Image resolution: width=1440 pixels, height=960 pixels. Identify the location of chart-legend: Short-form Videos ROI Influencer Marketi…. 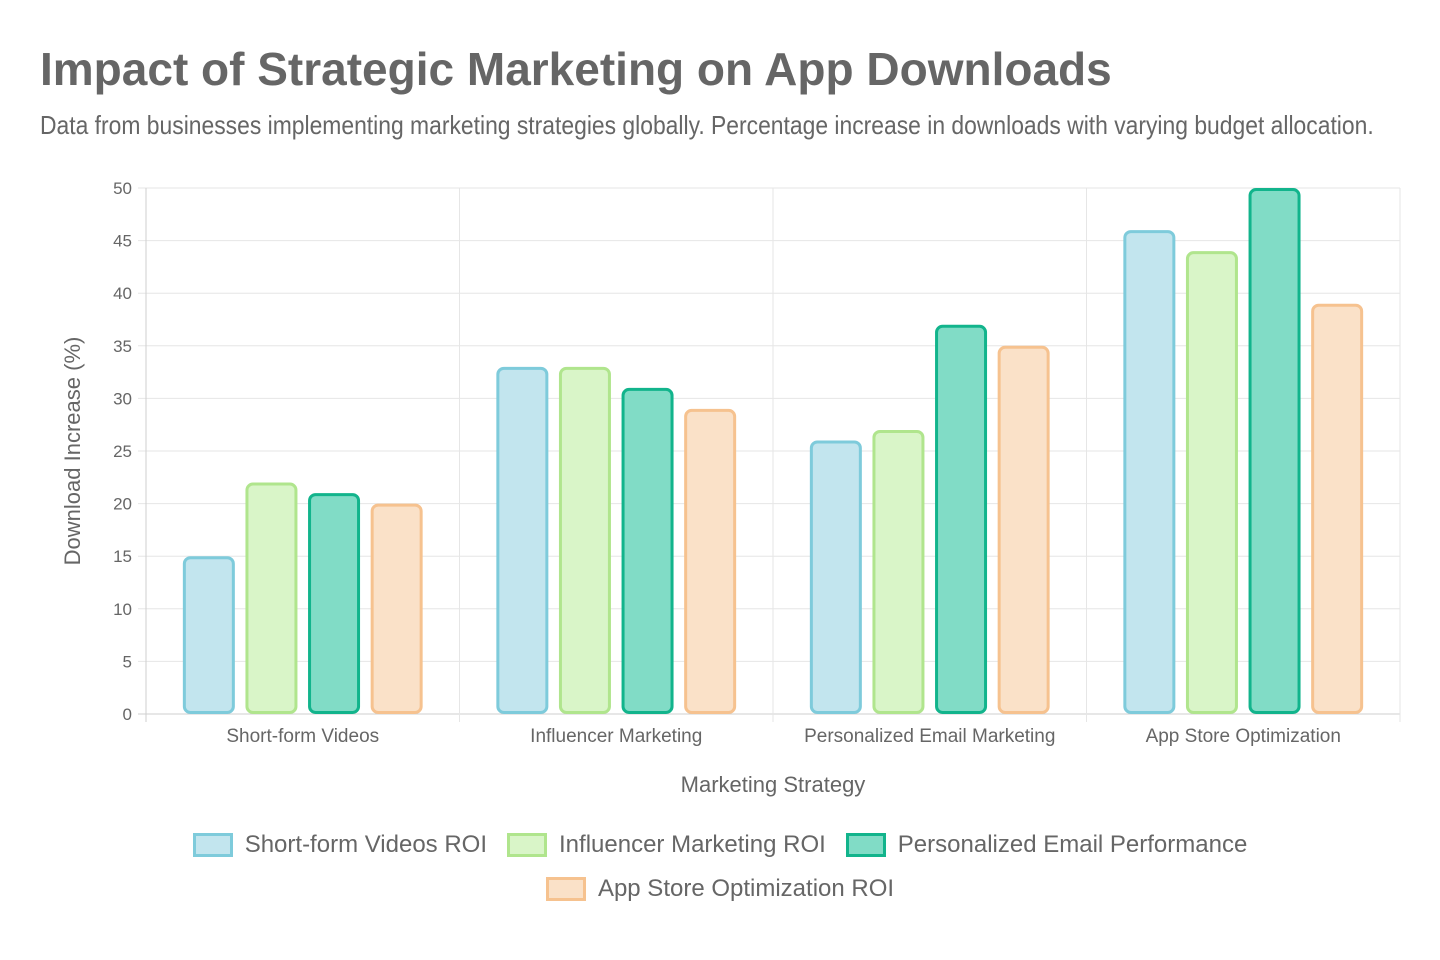
(720, 867).